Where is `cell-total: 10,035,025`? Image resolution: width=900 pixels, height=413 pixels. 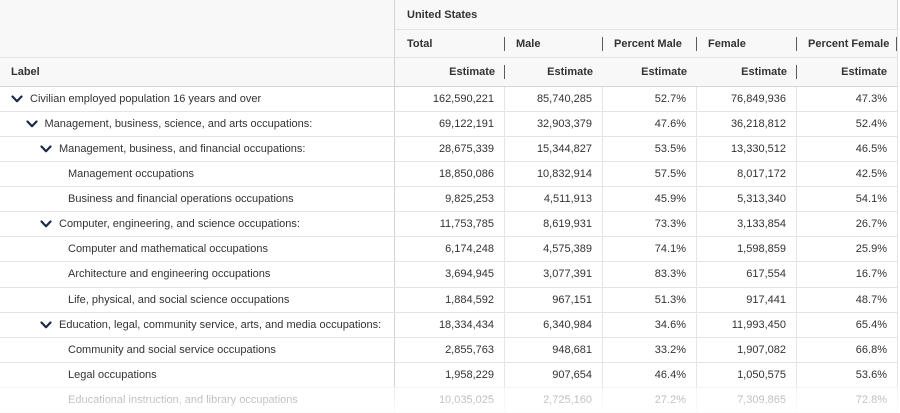 cell-total: 10,035,025 is located at coordinates (450, 399).